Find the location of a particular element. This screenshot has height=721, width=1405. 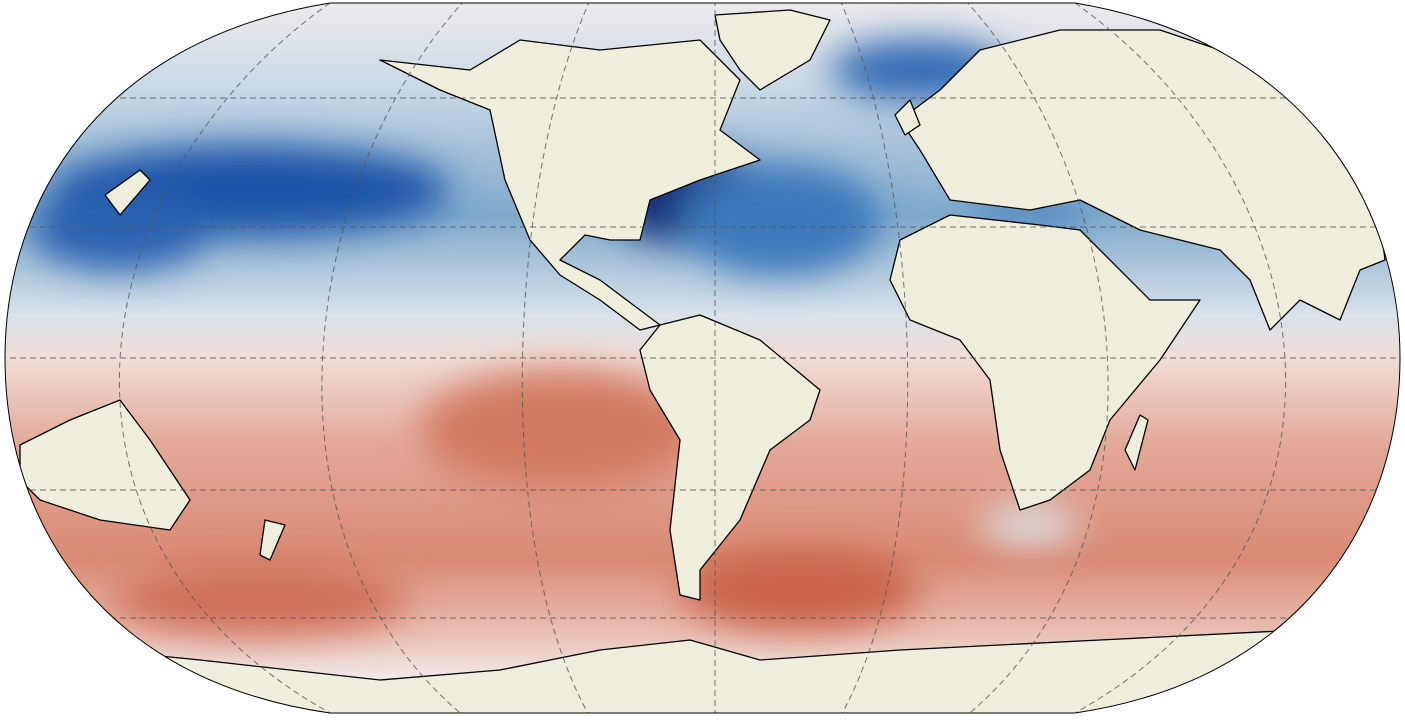

north-america is located at coordinates (570, 185).